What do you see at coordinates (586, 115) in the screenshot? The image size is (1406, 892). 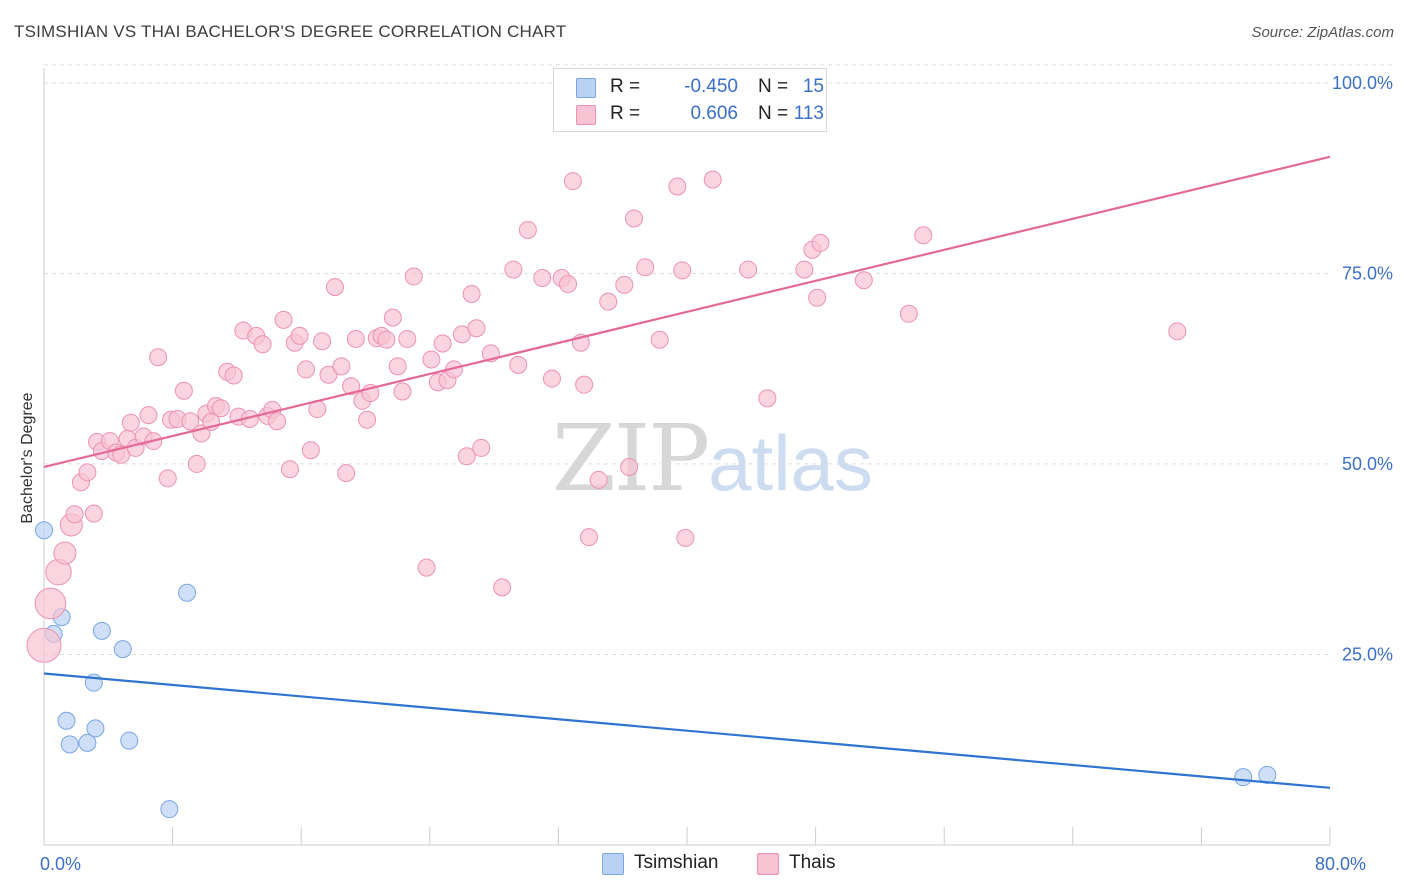 I see `thais-swatch` at bounding box center [586, 115].